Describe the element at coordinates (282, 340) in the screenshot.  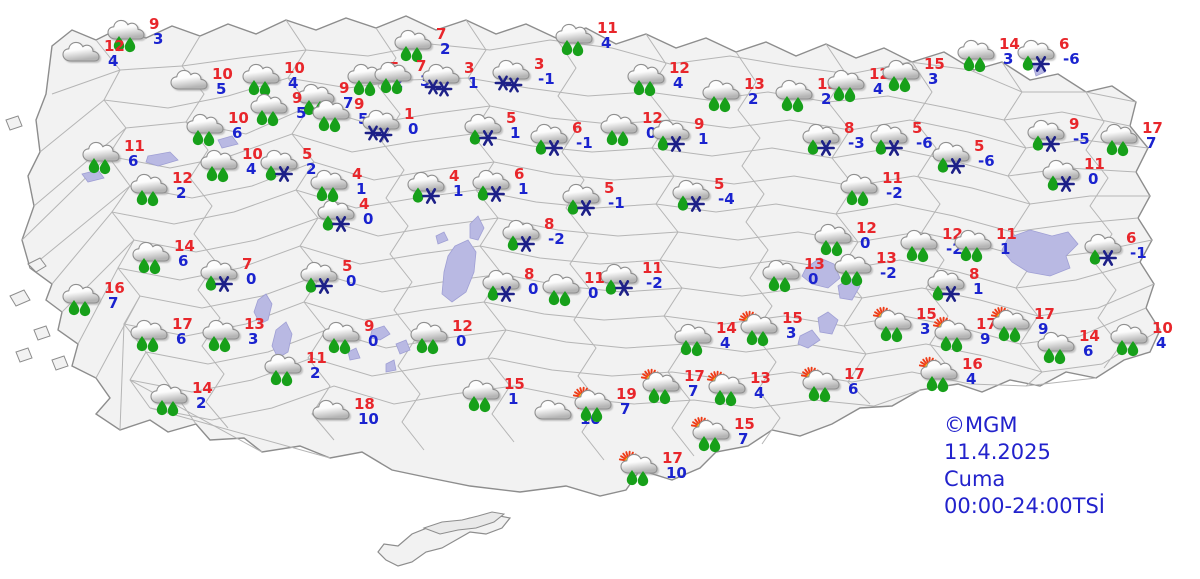
I see `lake-beysehir` at that location.